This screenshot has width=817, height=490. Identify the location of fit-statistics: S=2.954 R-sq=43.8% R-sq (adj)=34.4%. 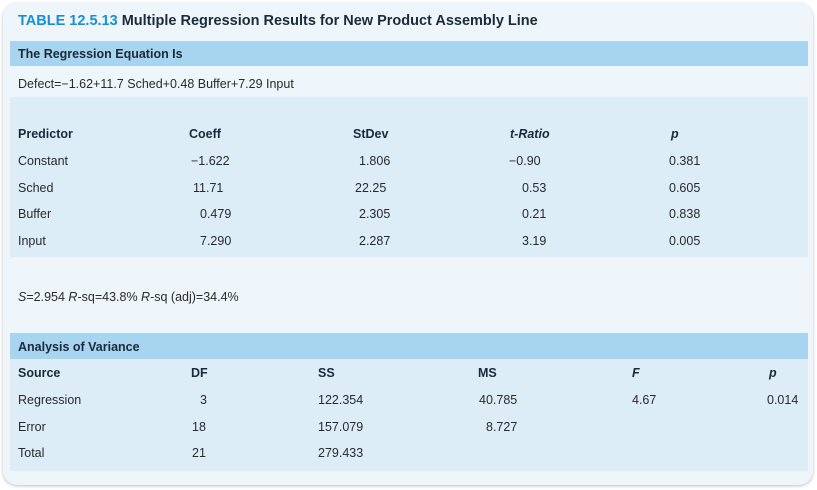
(128, 297).